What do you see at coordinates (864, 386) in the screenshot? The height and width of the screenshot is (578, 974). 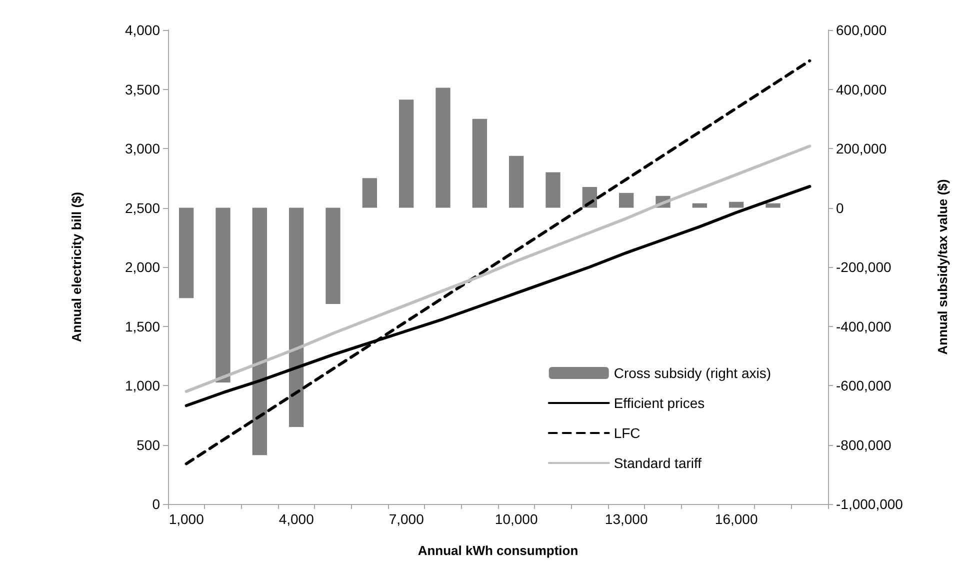 I see `y2-tick-label: -600,000` at bounding box center [864, 386].